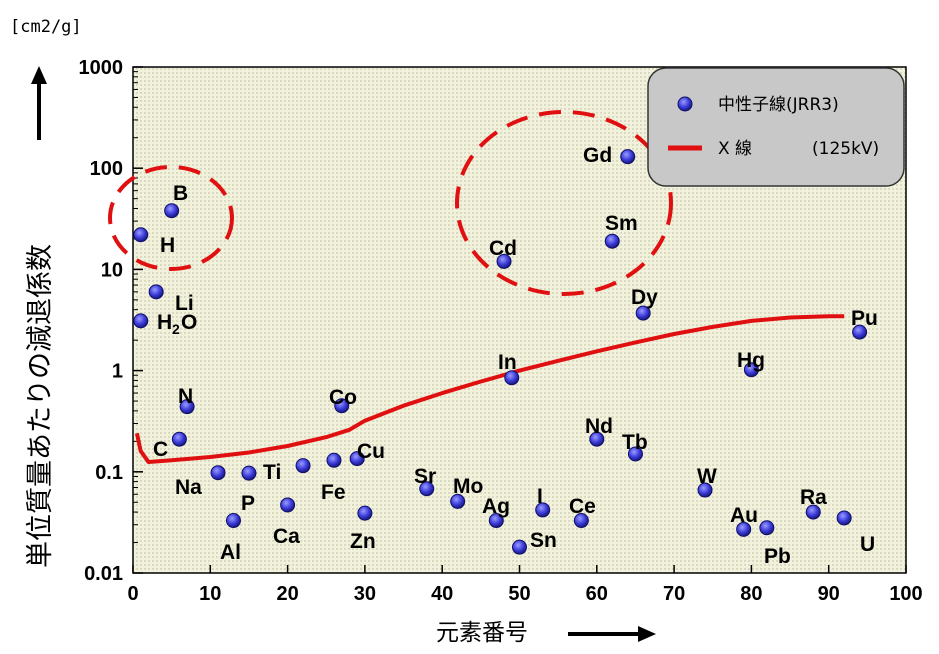  I want to click on point-pu, so click(860, 332).